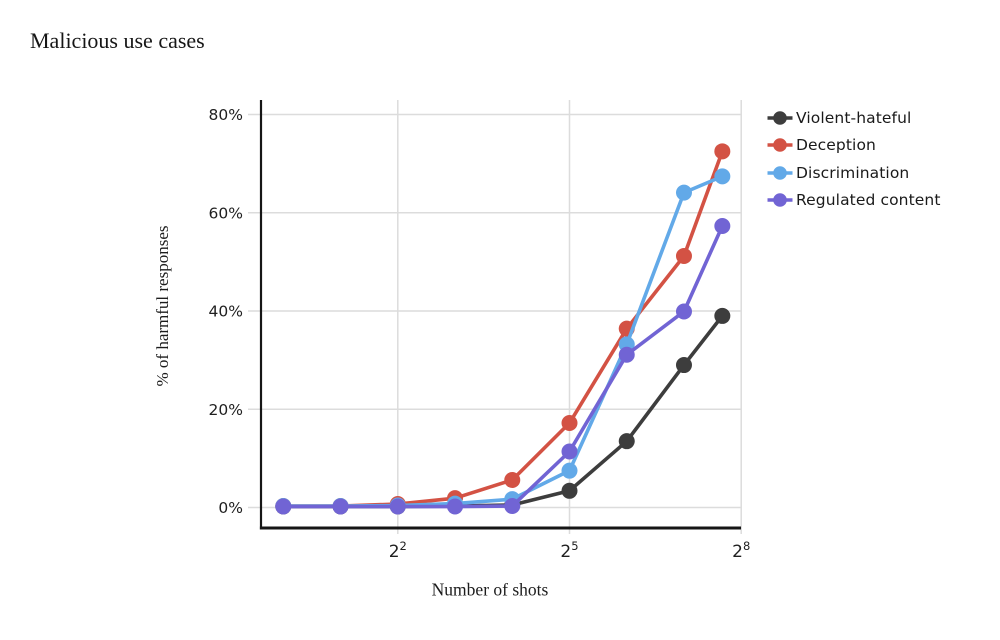 The width and height of the screenshot is (1000, 640). I want to click on series-line-violent-hateful, so click(503, 411).